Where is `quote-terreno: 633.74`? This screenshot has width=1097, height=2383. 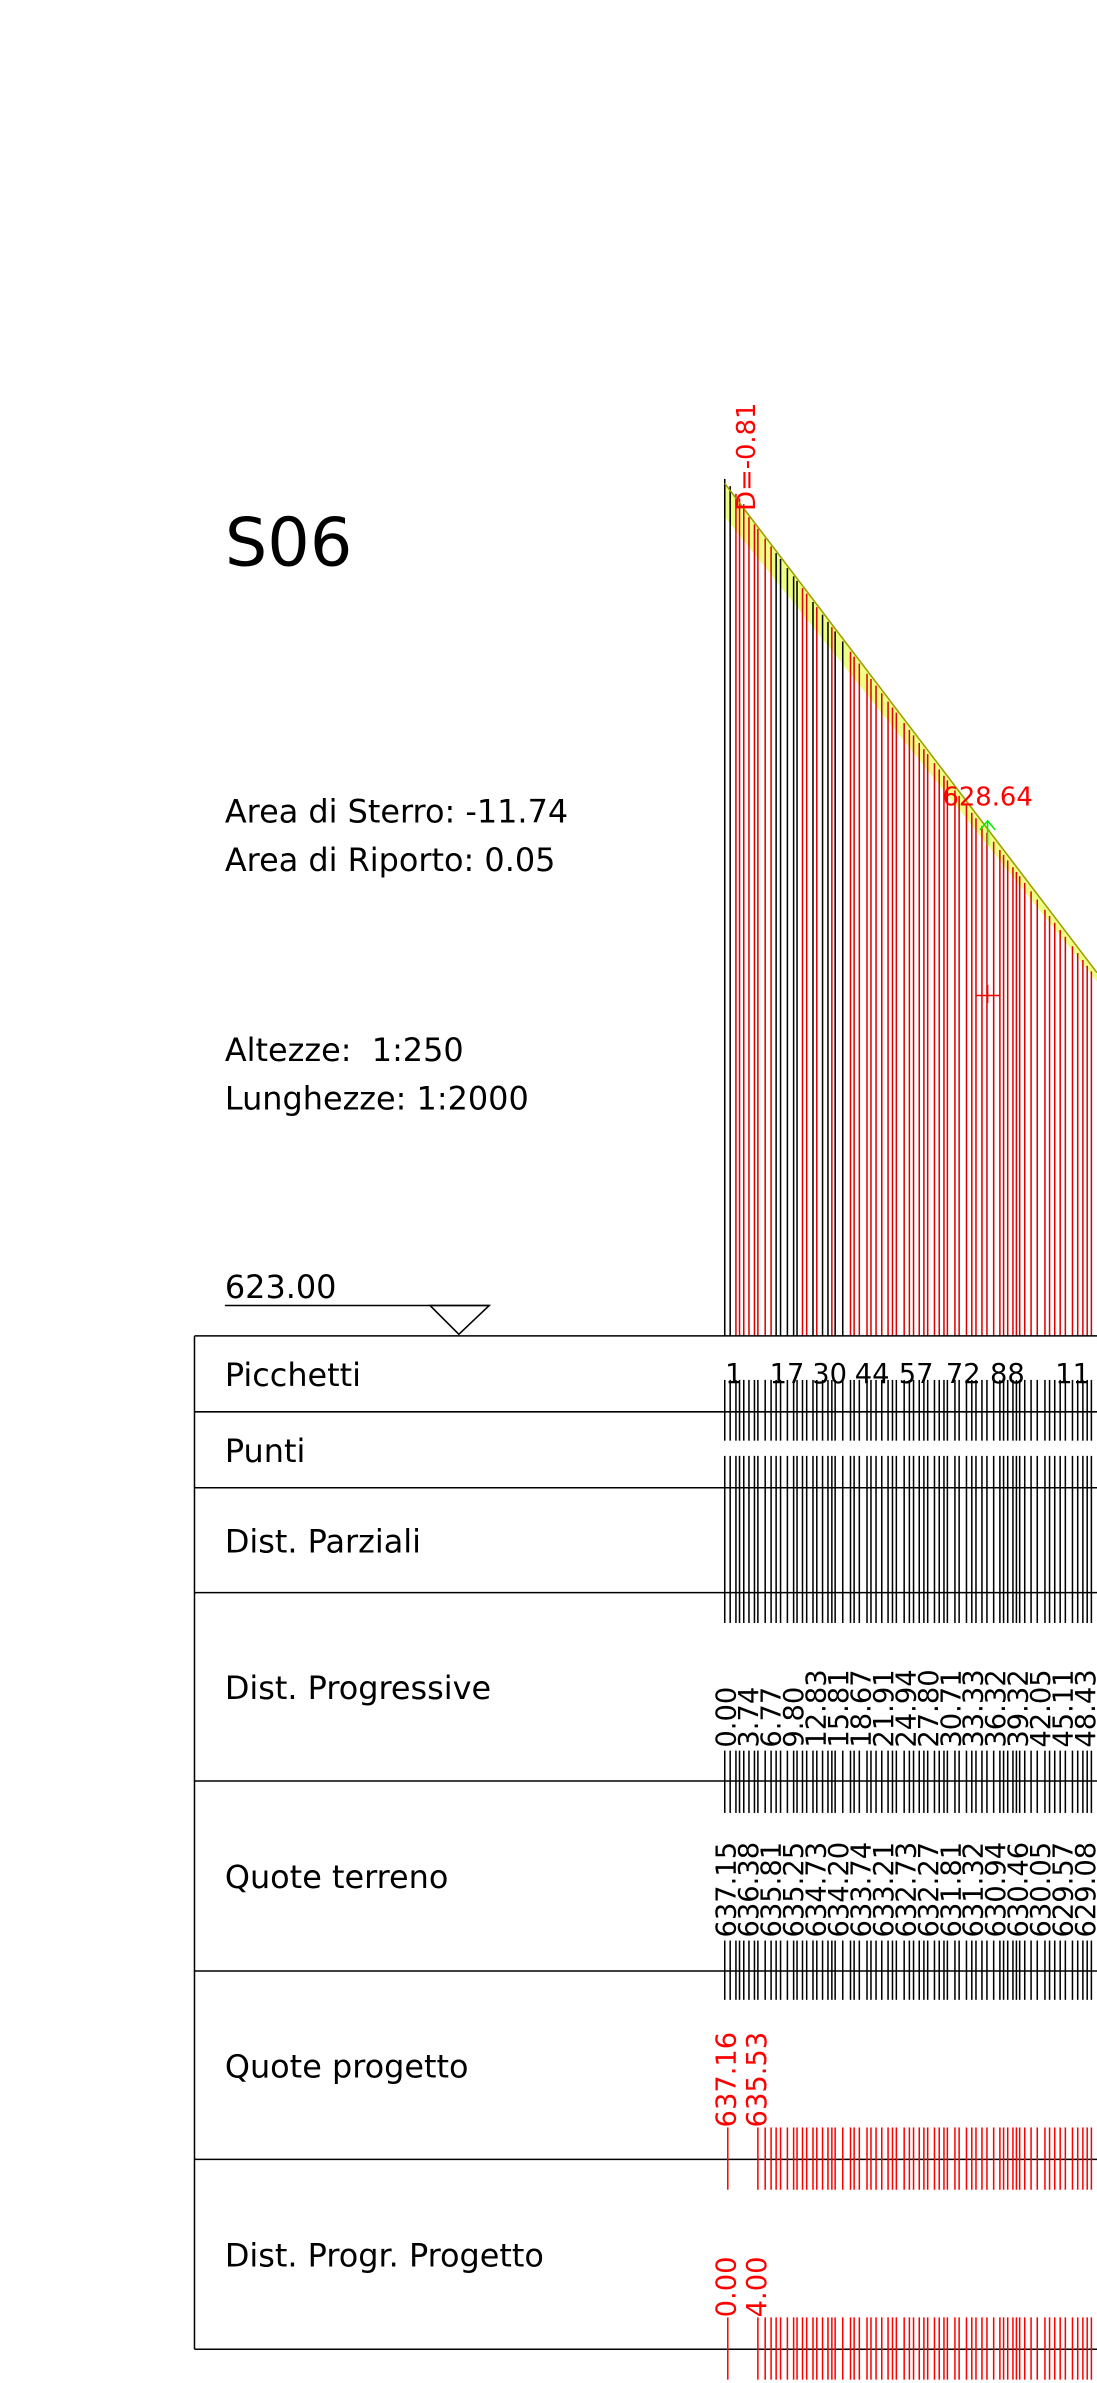 quote-terreno: 633.74 is located at coordinates (861, 1890).